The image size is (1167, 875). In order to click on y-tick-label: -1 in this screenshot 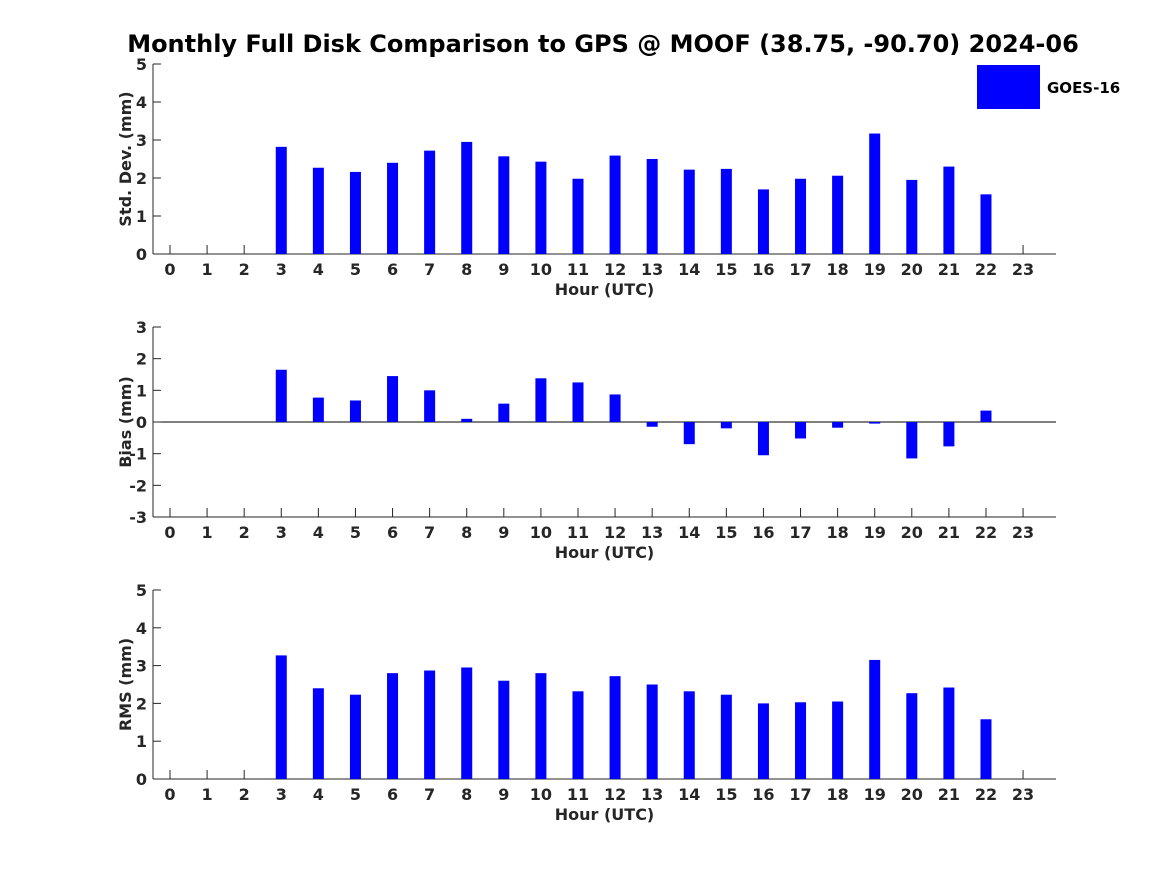, I will do `click(138, 454)`.